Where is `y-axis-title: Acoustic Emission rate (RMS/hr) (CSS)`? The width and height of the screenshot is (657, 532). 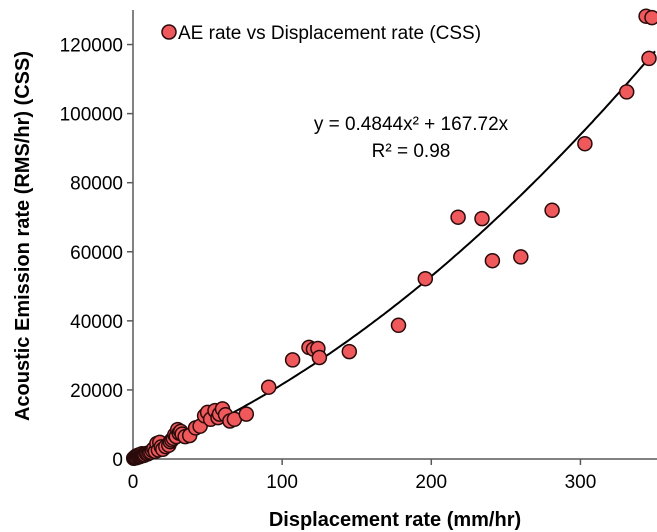
y-axis-title: Acoustic Emission rate (RMS/hr) (CSS) is located at coordinates (23, 236).